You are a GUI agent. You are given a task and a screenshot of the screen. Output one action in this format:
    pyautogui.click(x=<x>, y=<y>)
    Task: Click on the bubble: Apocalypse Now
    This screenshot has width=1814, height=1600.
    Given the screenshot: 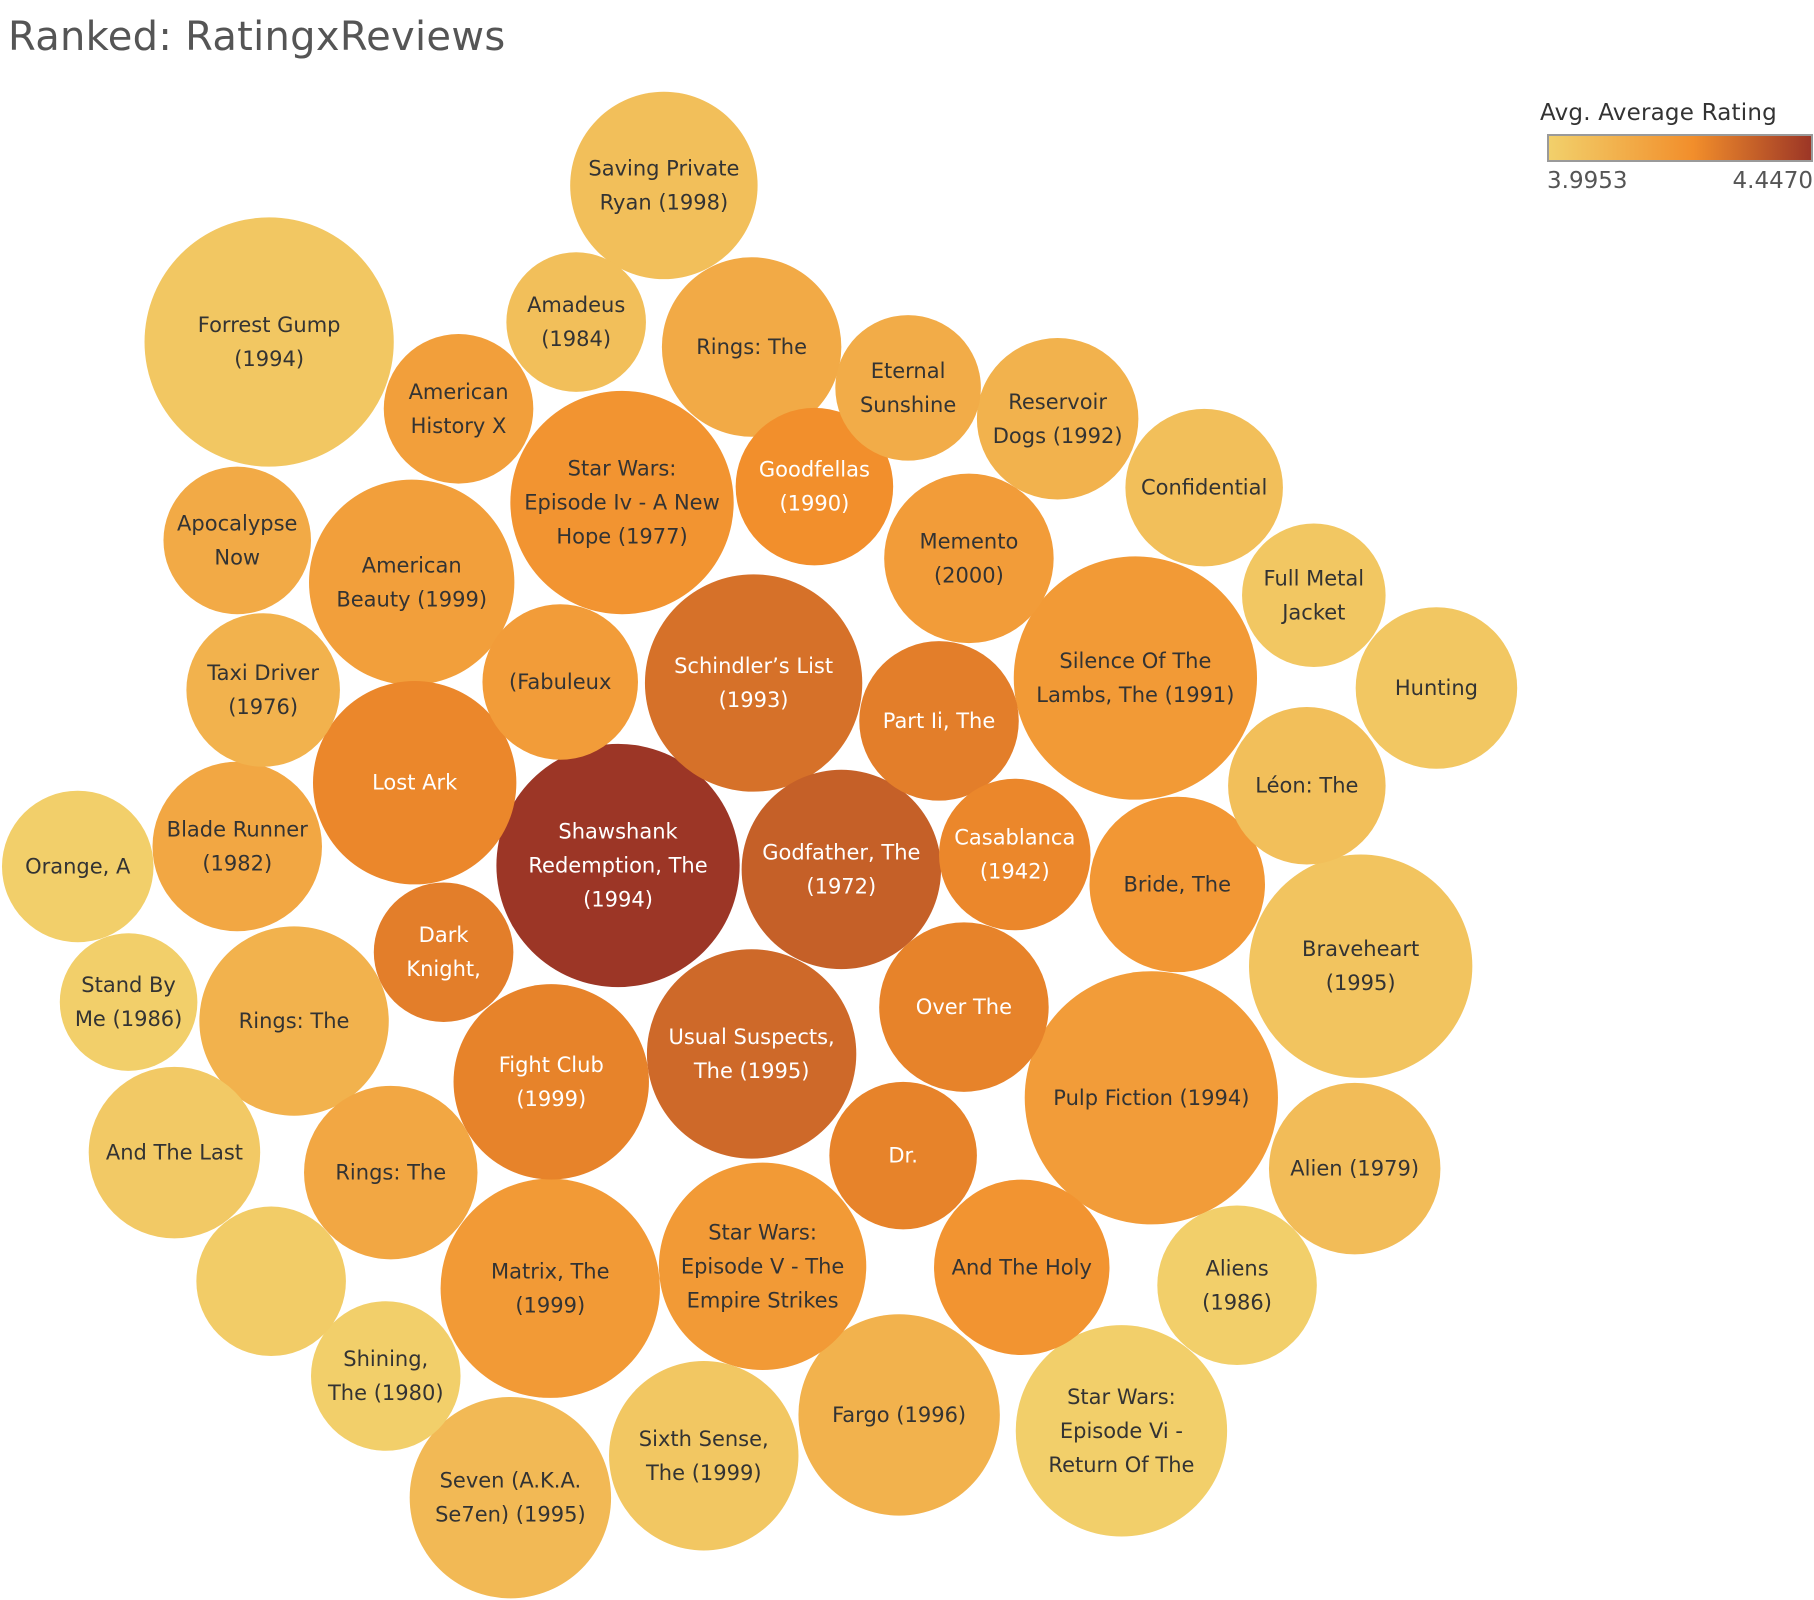 What is the action you would take?
    pyautogui.click(x=237, y=540)
    